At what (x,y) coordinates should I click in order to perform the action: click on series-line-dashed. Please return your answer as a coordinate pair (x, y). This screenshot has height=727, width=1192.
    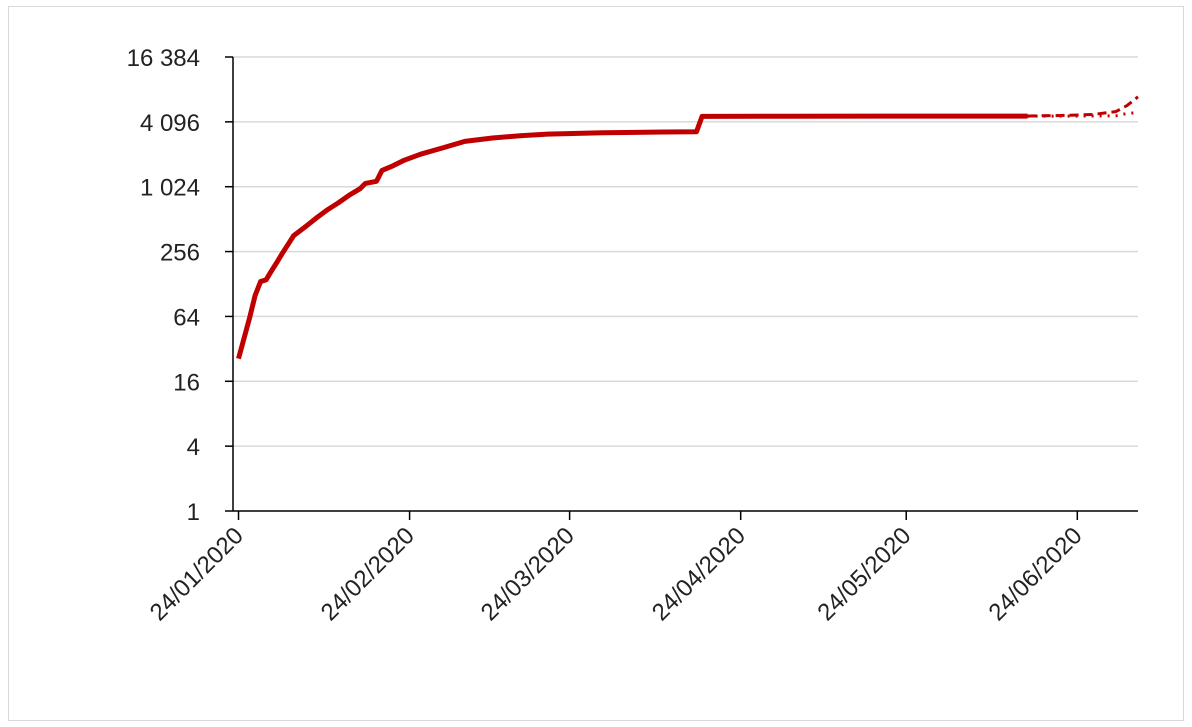
    Looking at the image, I should click on (1083, 106).